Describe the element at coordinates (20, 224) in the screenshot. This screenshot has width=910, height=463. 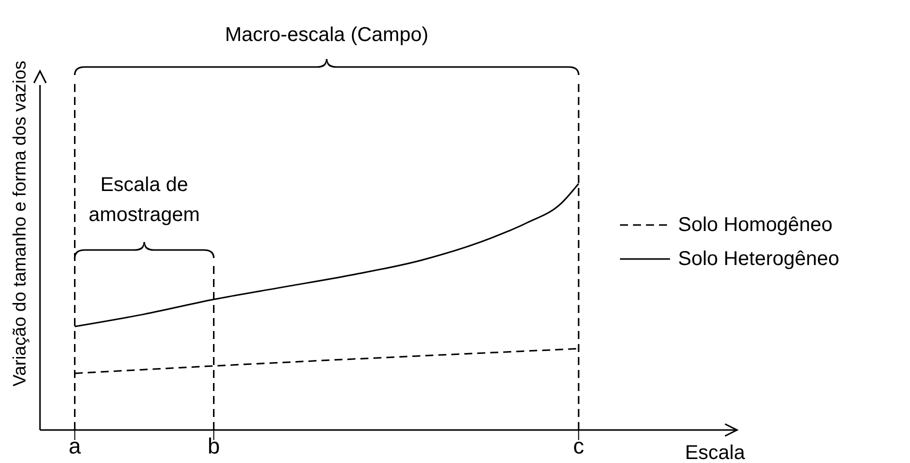
I see `y-axis-title: Variação do tamanho e forma dos vazios` at that location.